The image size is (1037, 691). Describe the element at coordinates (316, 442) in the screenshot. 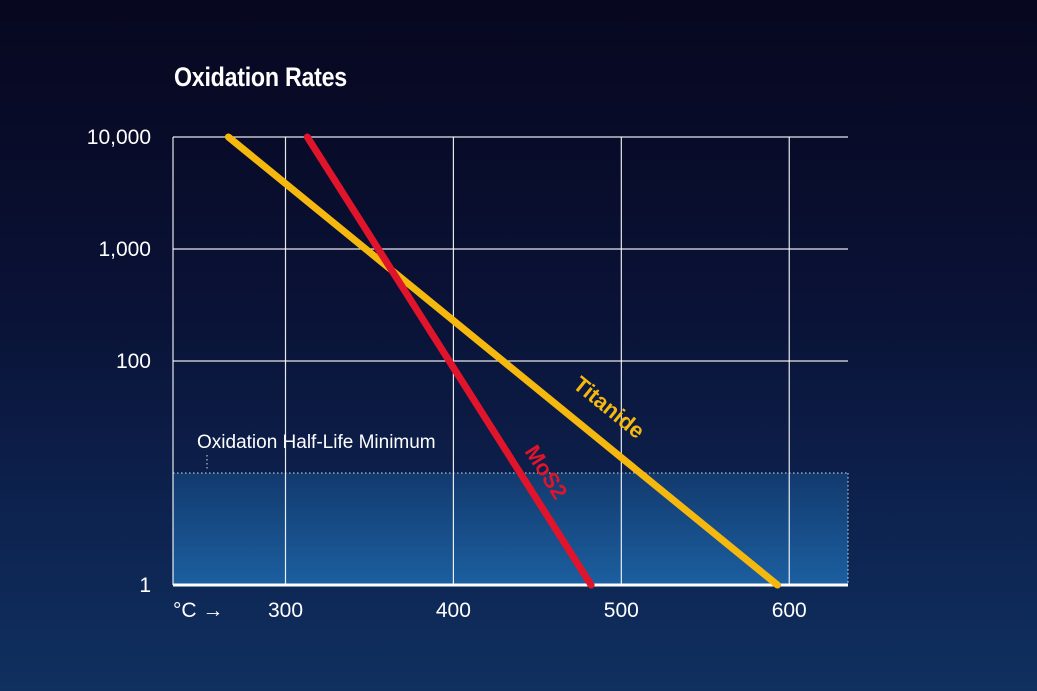

I see `half-life-annotation: Oxidation Half-Life Minimum` at that location.